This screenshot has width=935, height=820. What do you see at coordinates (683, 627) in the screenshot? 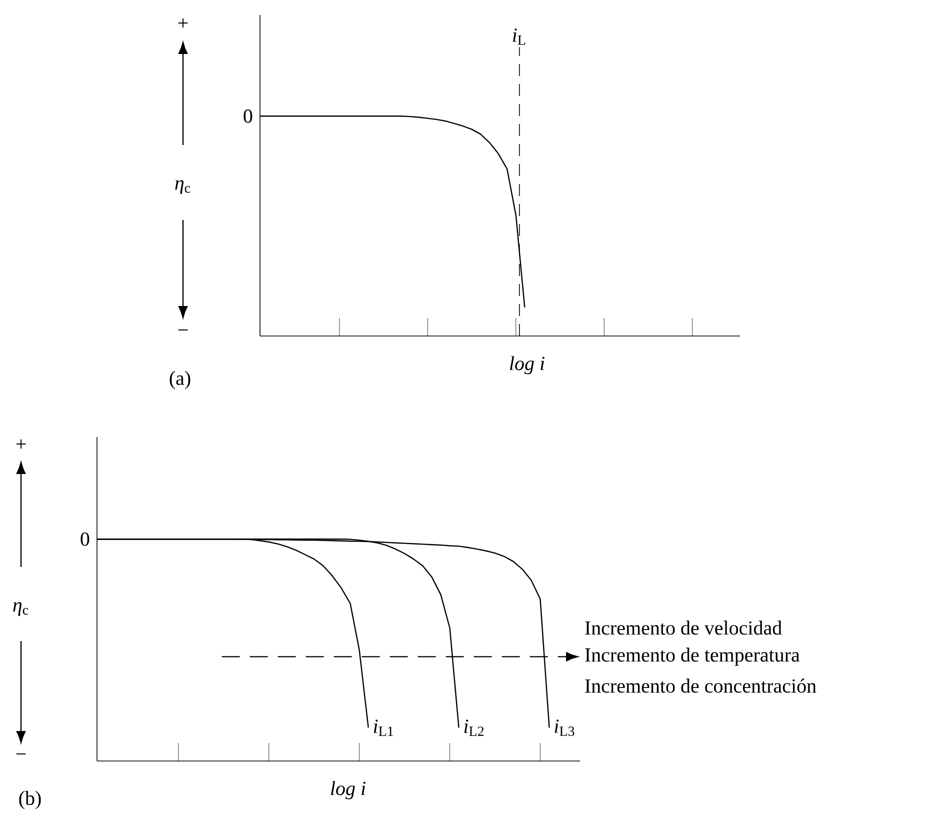
I see `text: Incremento de velocidad` at bounding box center [683, 627].